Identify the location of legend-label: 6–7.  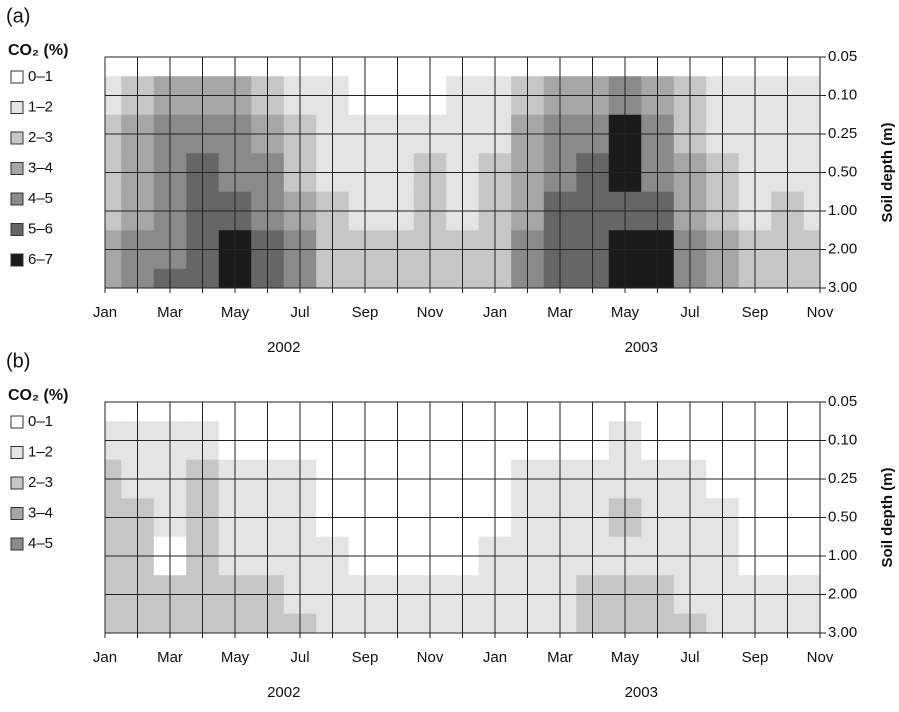
(40, 259).